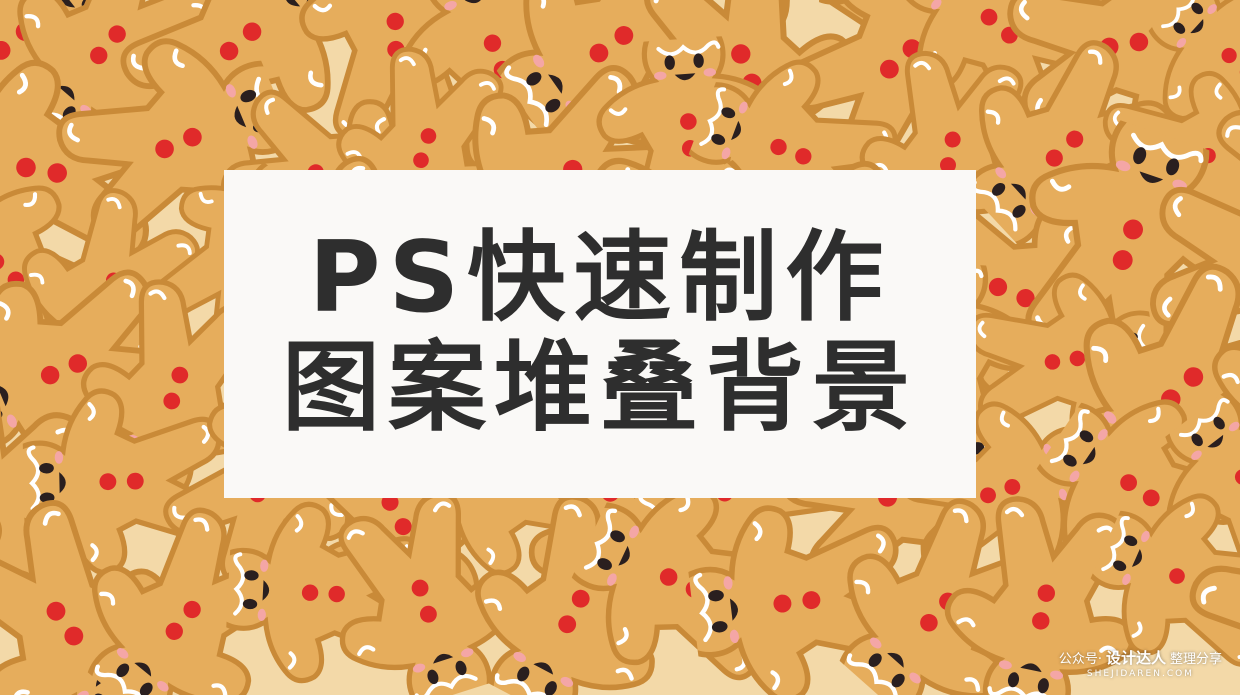 This screenshot has height=695, width=1240. Describe the element at coordinates (600, 278) in the screenshot. I see `title-line-1: PS快速制作` at that location.